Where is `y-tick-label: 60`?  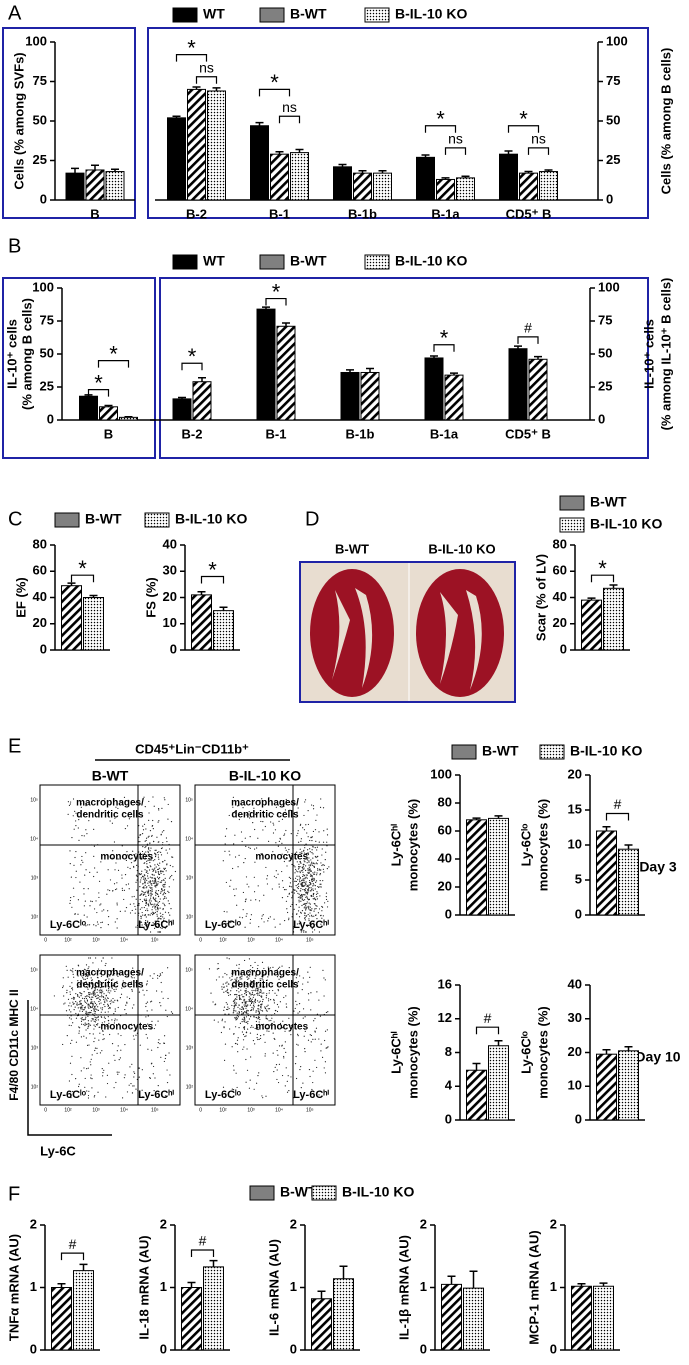 y-tick-label: 60 is located at coordinates (40, 570).